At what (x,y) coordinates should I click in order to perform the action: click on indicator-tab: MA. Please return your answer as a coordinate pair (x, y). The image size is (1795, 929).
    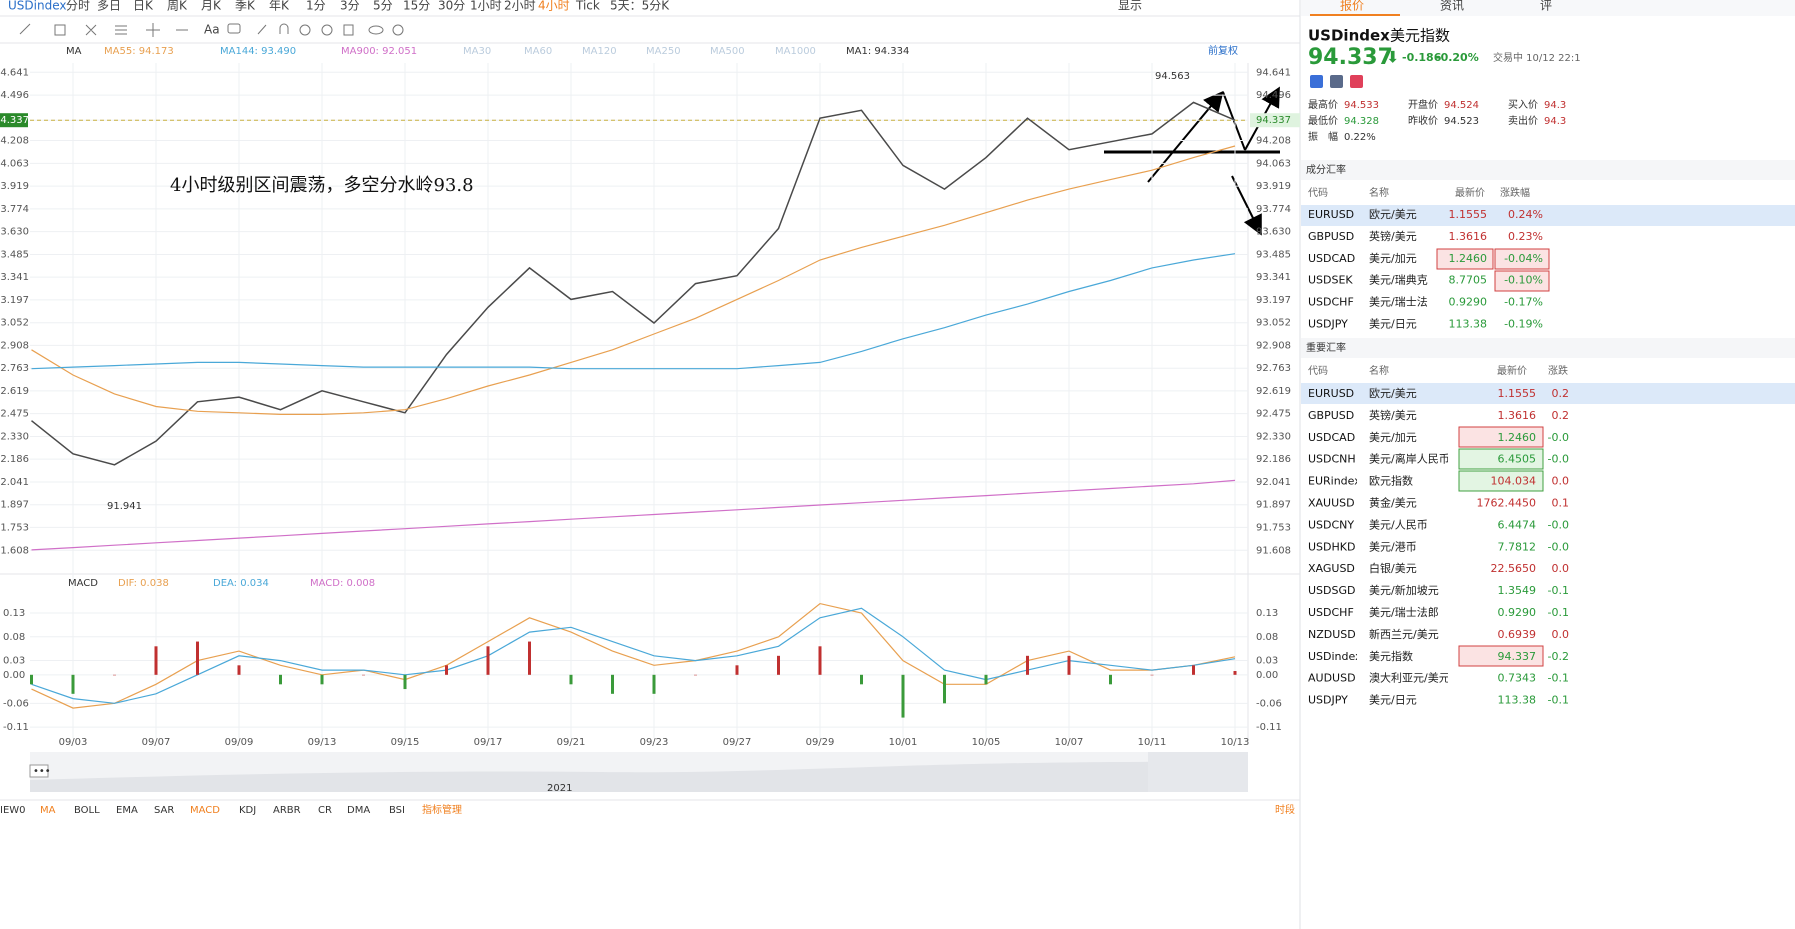
    Looking at the image, I should click on (48, 810).